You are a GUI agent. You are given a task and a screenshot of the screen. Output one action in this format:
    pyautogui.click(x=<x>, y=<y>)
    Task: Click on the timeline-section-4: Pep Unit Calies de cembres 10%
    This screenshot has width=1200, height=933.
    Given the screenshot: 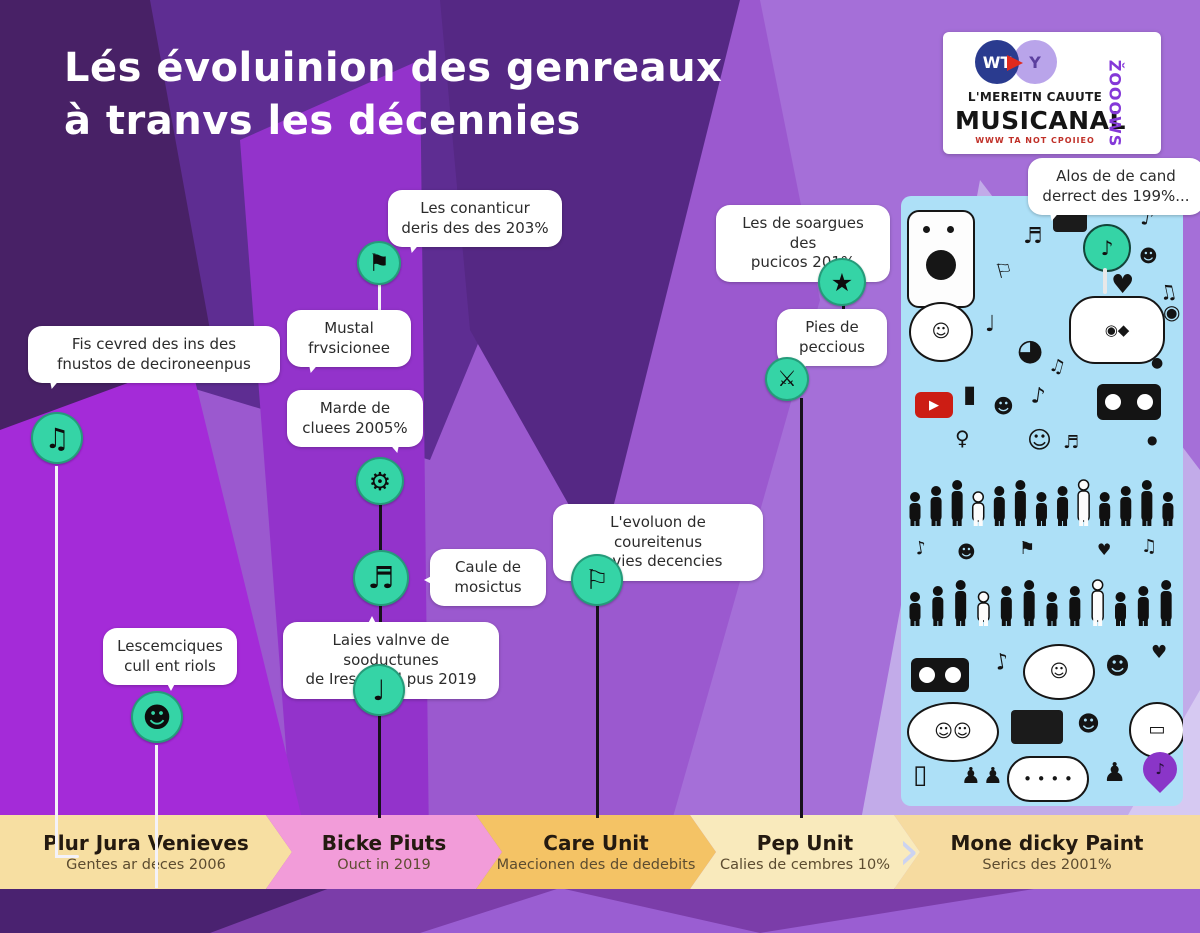 What is the action you would take?
    pyautogui.click(x=805, y=852)
    